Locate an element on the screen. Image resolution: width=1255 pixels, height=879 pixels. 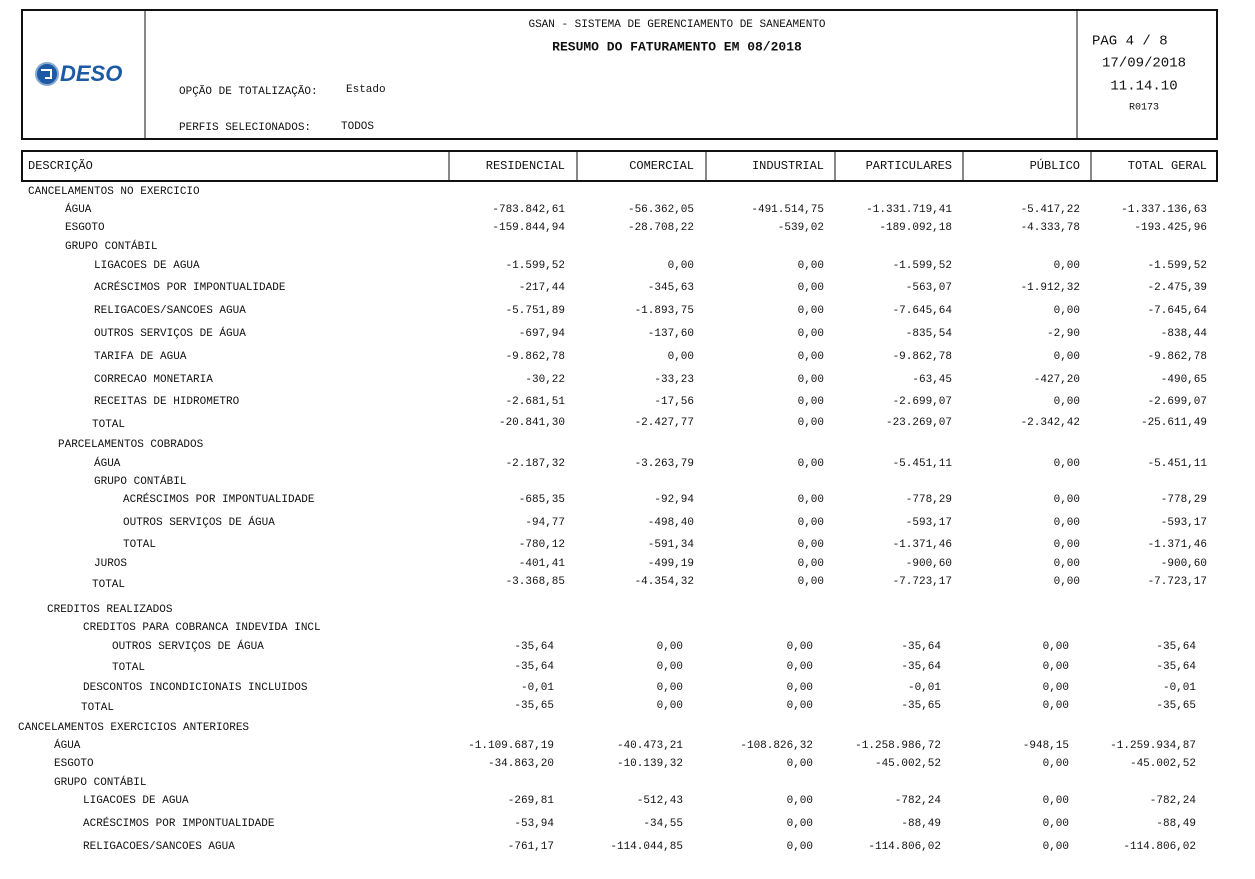
cell-value: -1.258.986,72 is located at coordinates (898, 746).